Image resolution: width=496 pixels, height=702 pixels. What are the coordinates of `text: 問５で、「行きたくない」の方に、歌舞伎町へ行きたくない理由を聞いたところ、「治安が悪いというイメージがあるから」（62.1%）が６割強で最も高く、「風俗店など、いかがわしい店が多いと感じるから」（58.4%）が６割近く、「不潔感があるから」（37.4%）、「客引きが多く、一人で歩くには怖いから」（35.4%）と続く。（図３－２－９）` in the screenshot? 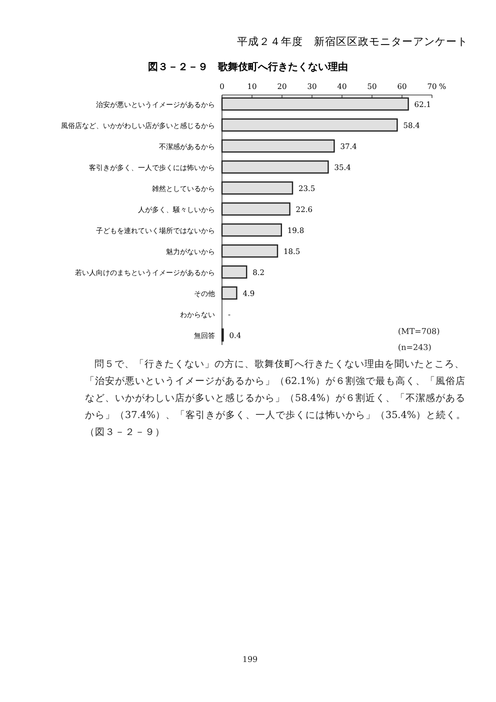 It's located at (276, 399).